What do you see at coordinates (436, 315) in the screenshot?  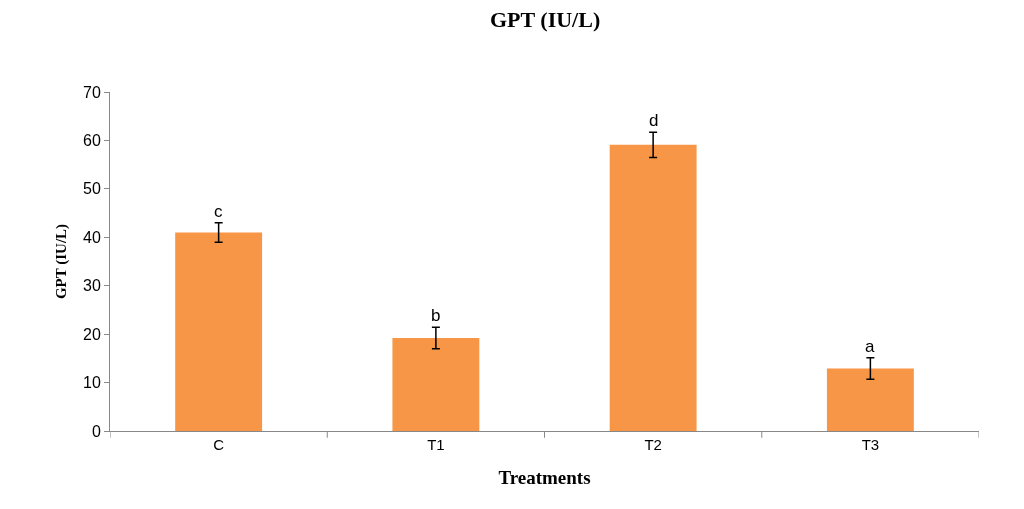 I see `annotation: b` at bounding box center [436, 315].